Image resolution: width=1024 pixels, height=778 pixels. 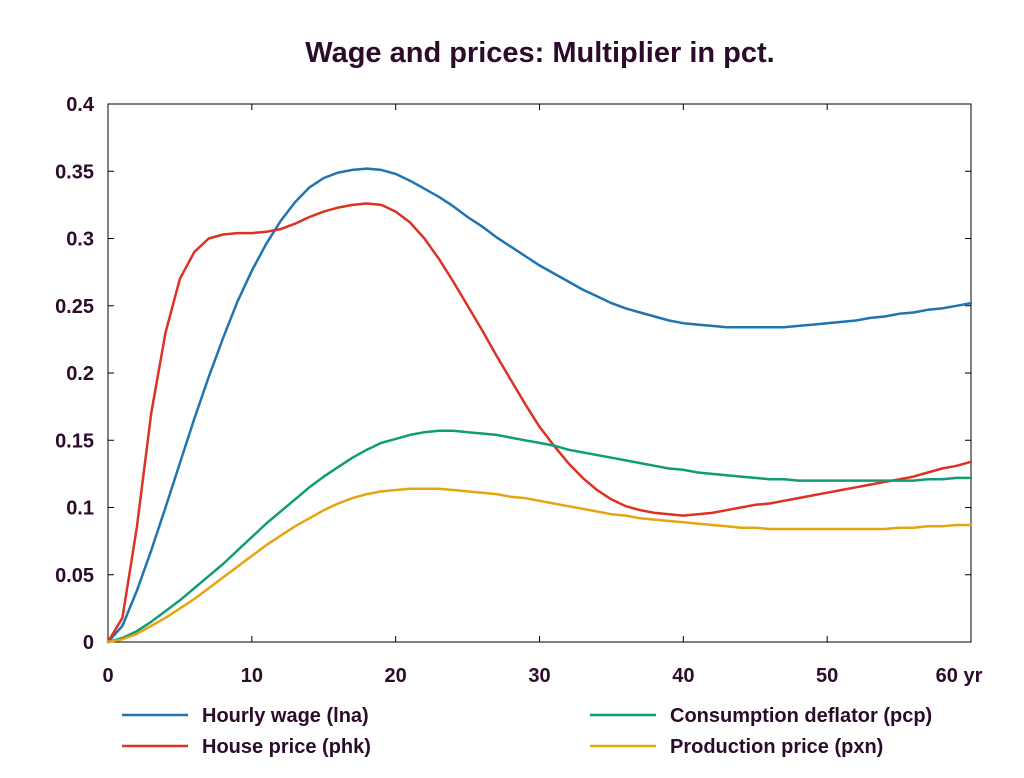 I want to click on y-tick-label: 0.1, so click(x=80, y=509).